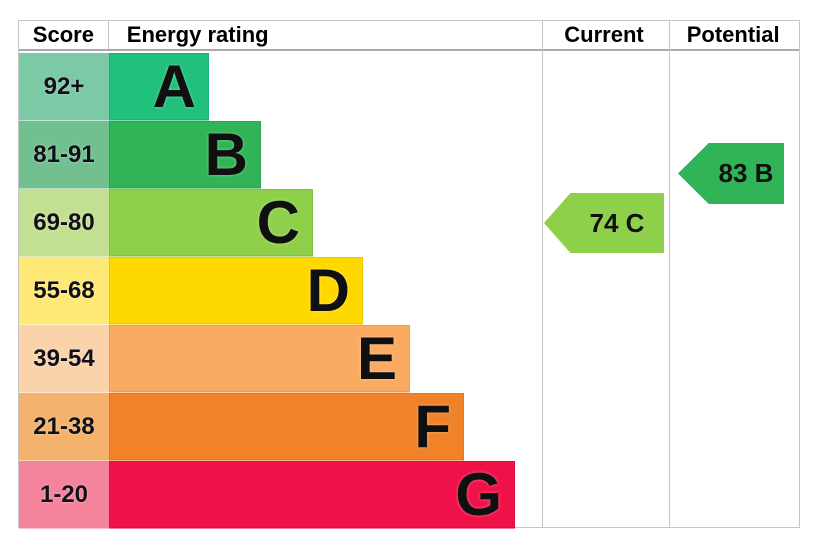  What do you see at coordinates (604, 34) in the screenshot?
I see `header-current: Current` at bounding box center [604, 34].